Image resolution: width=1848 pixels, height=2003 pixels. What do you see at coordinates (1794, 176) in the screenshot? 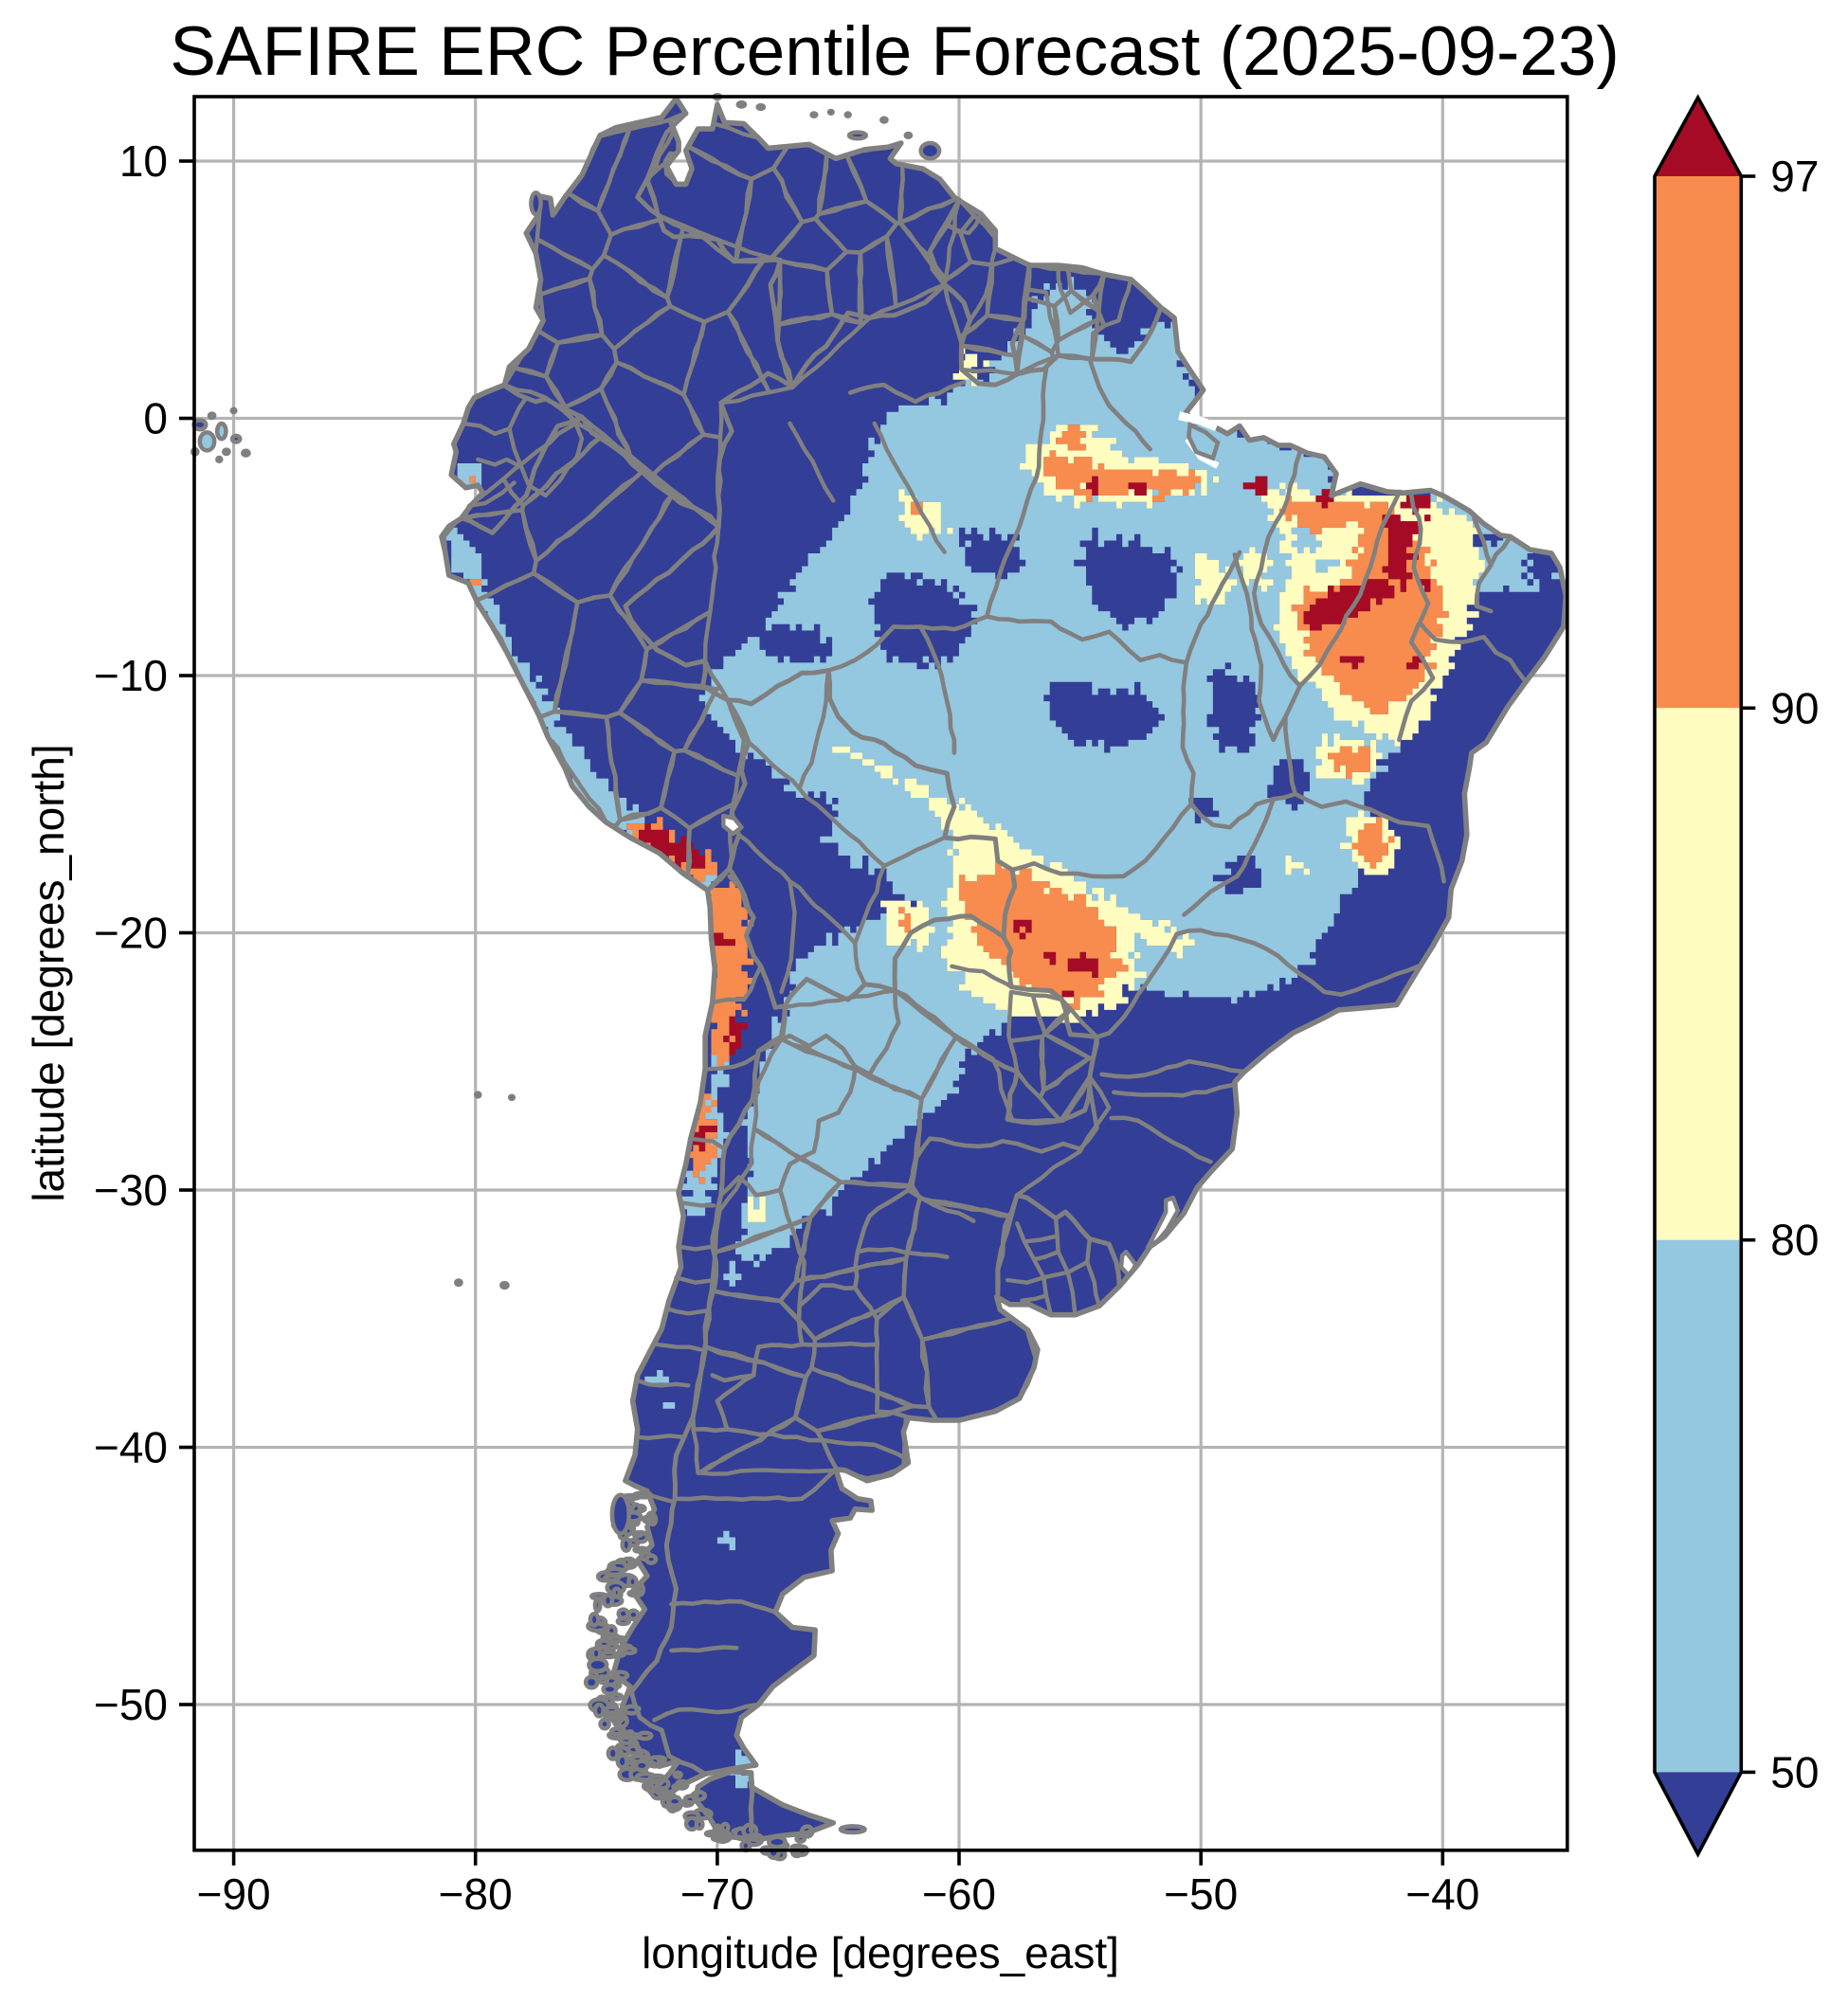
I see `svg-text: 97` at bounding box center [1794, 176].